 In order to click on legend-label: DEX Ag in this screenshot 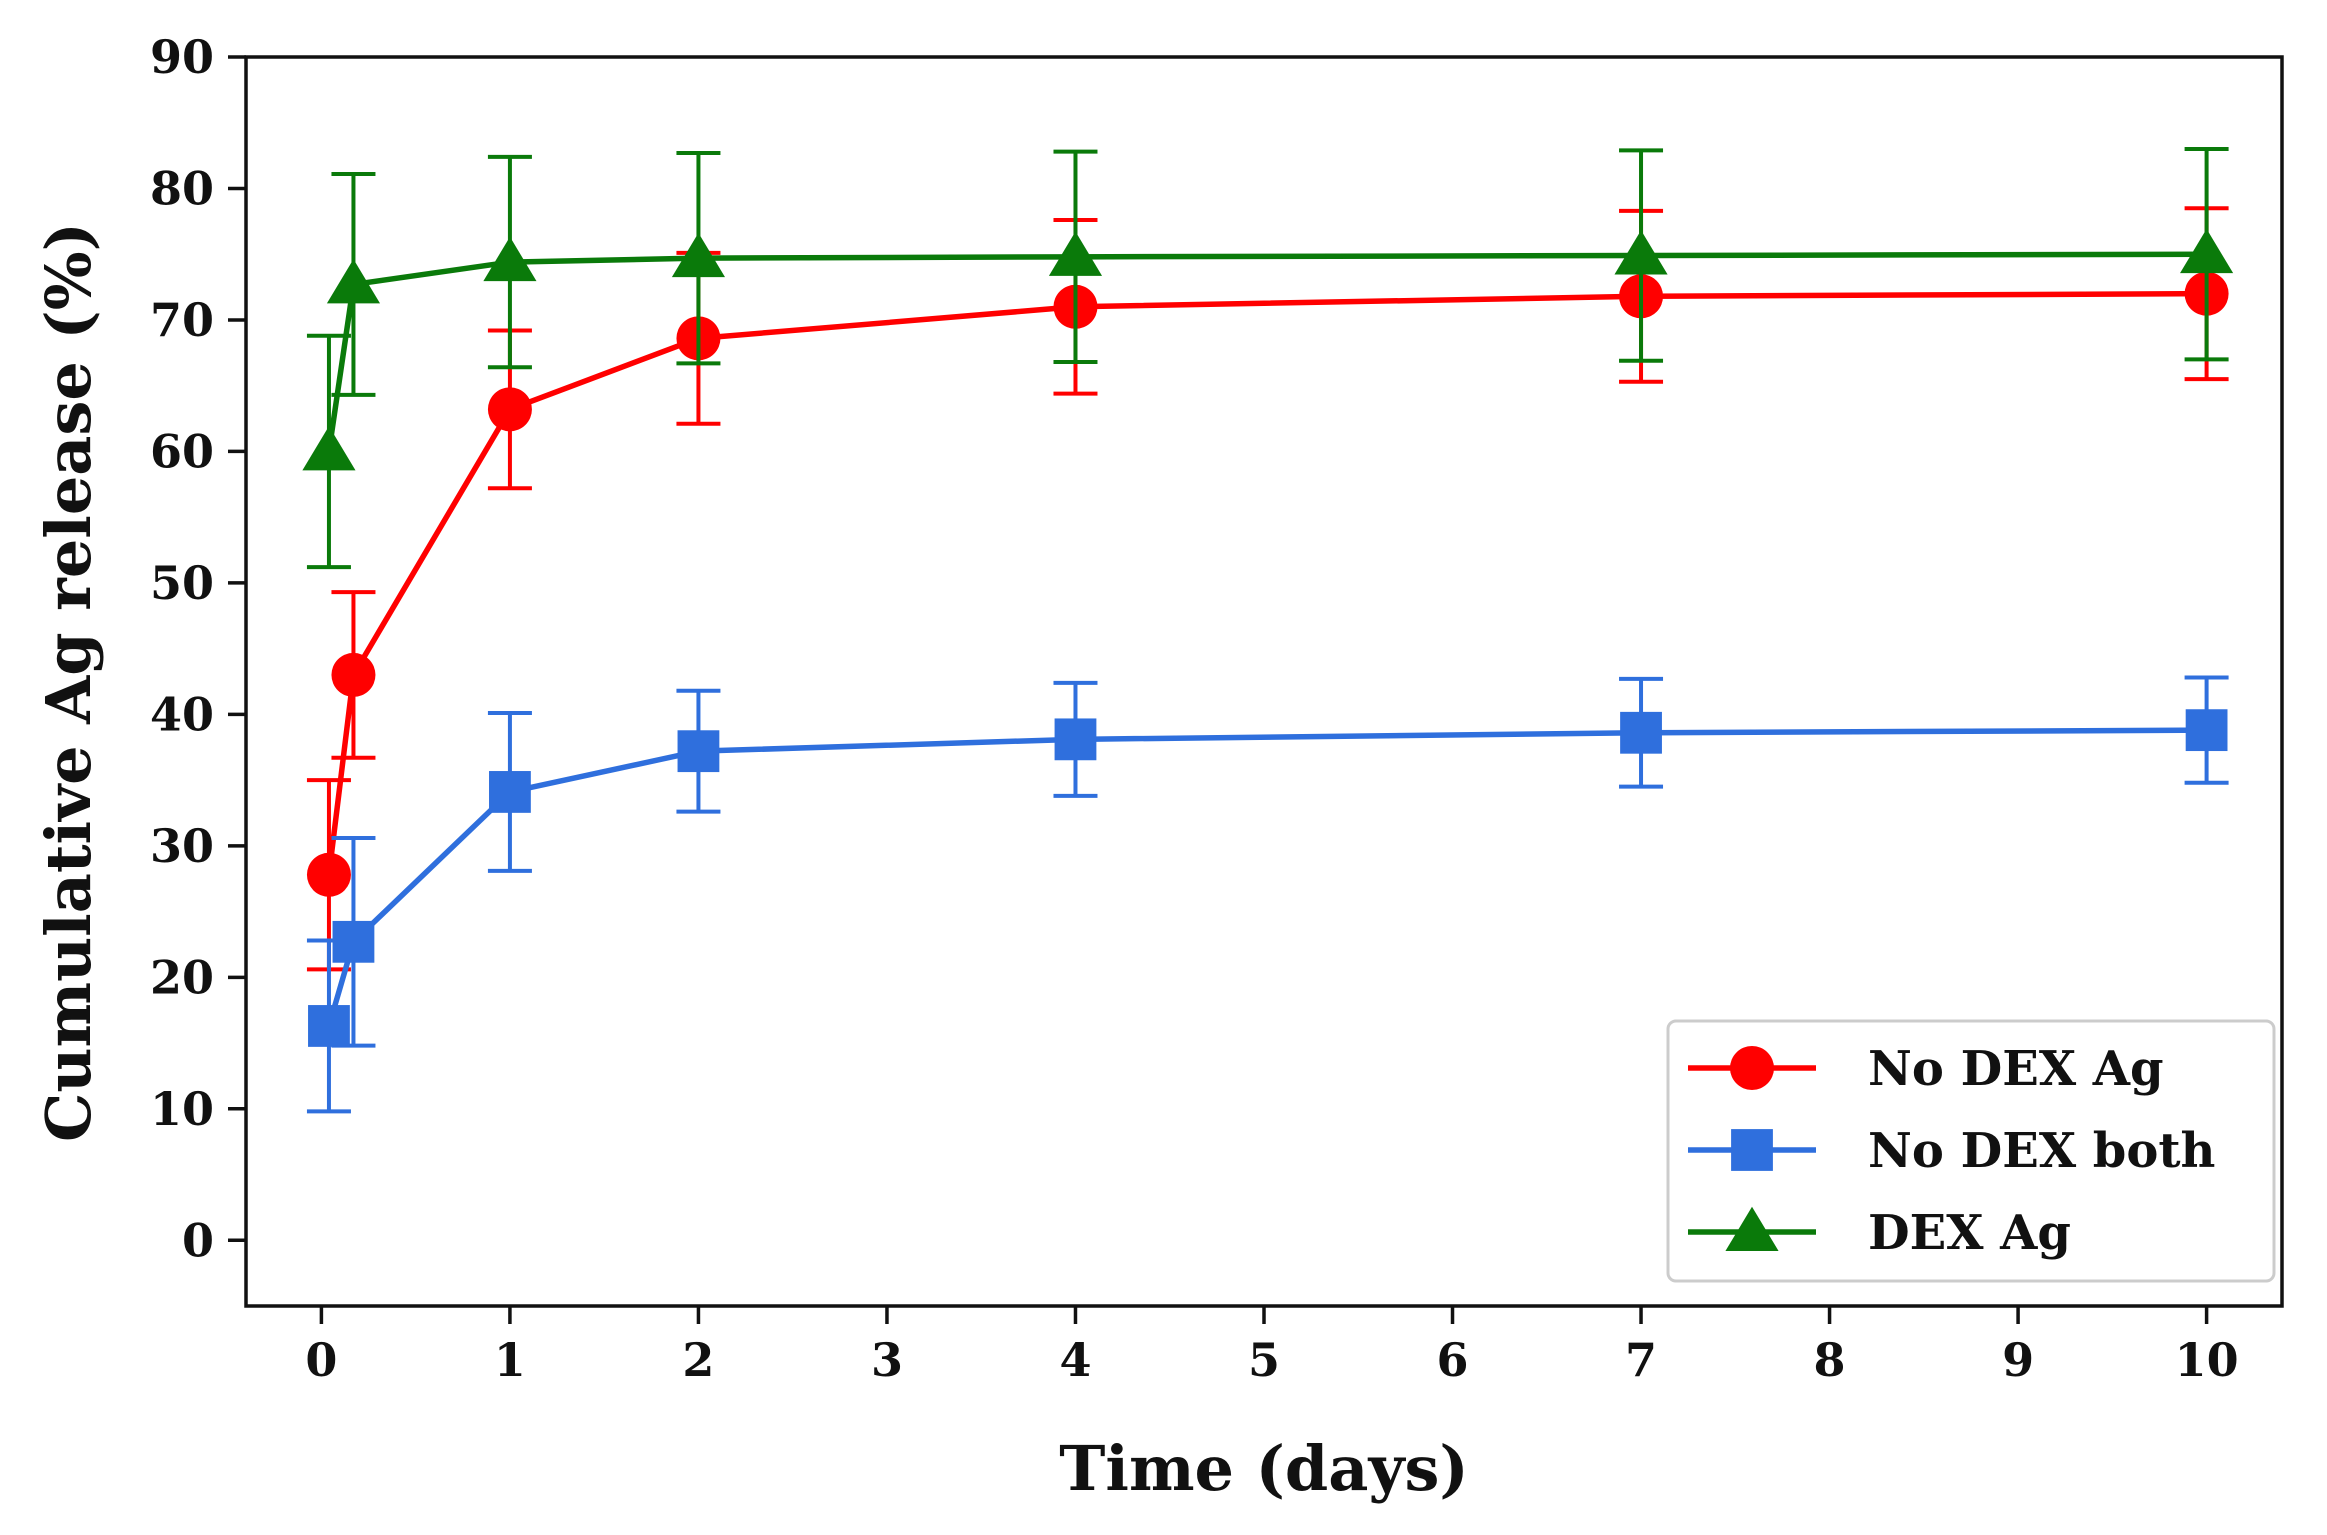, I will do `click(1969, 1233)`.